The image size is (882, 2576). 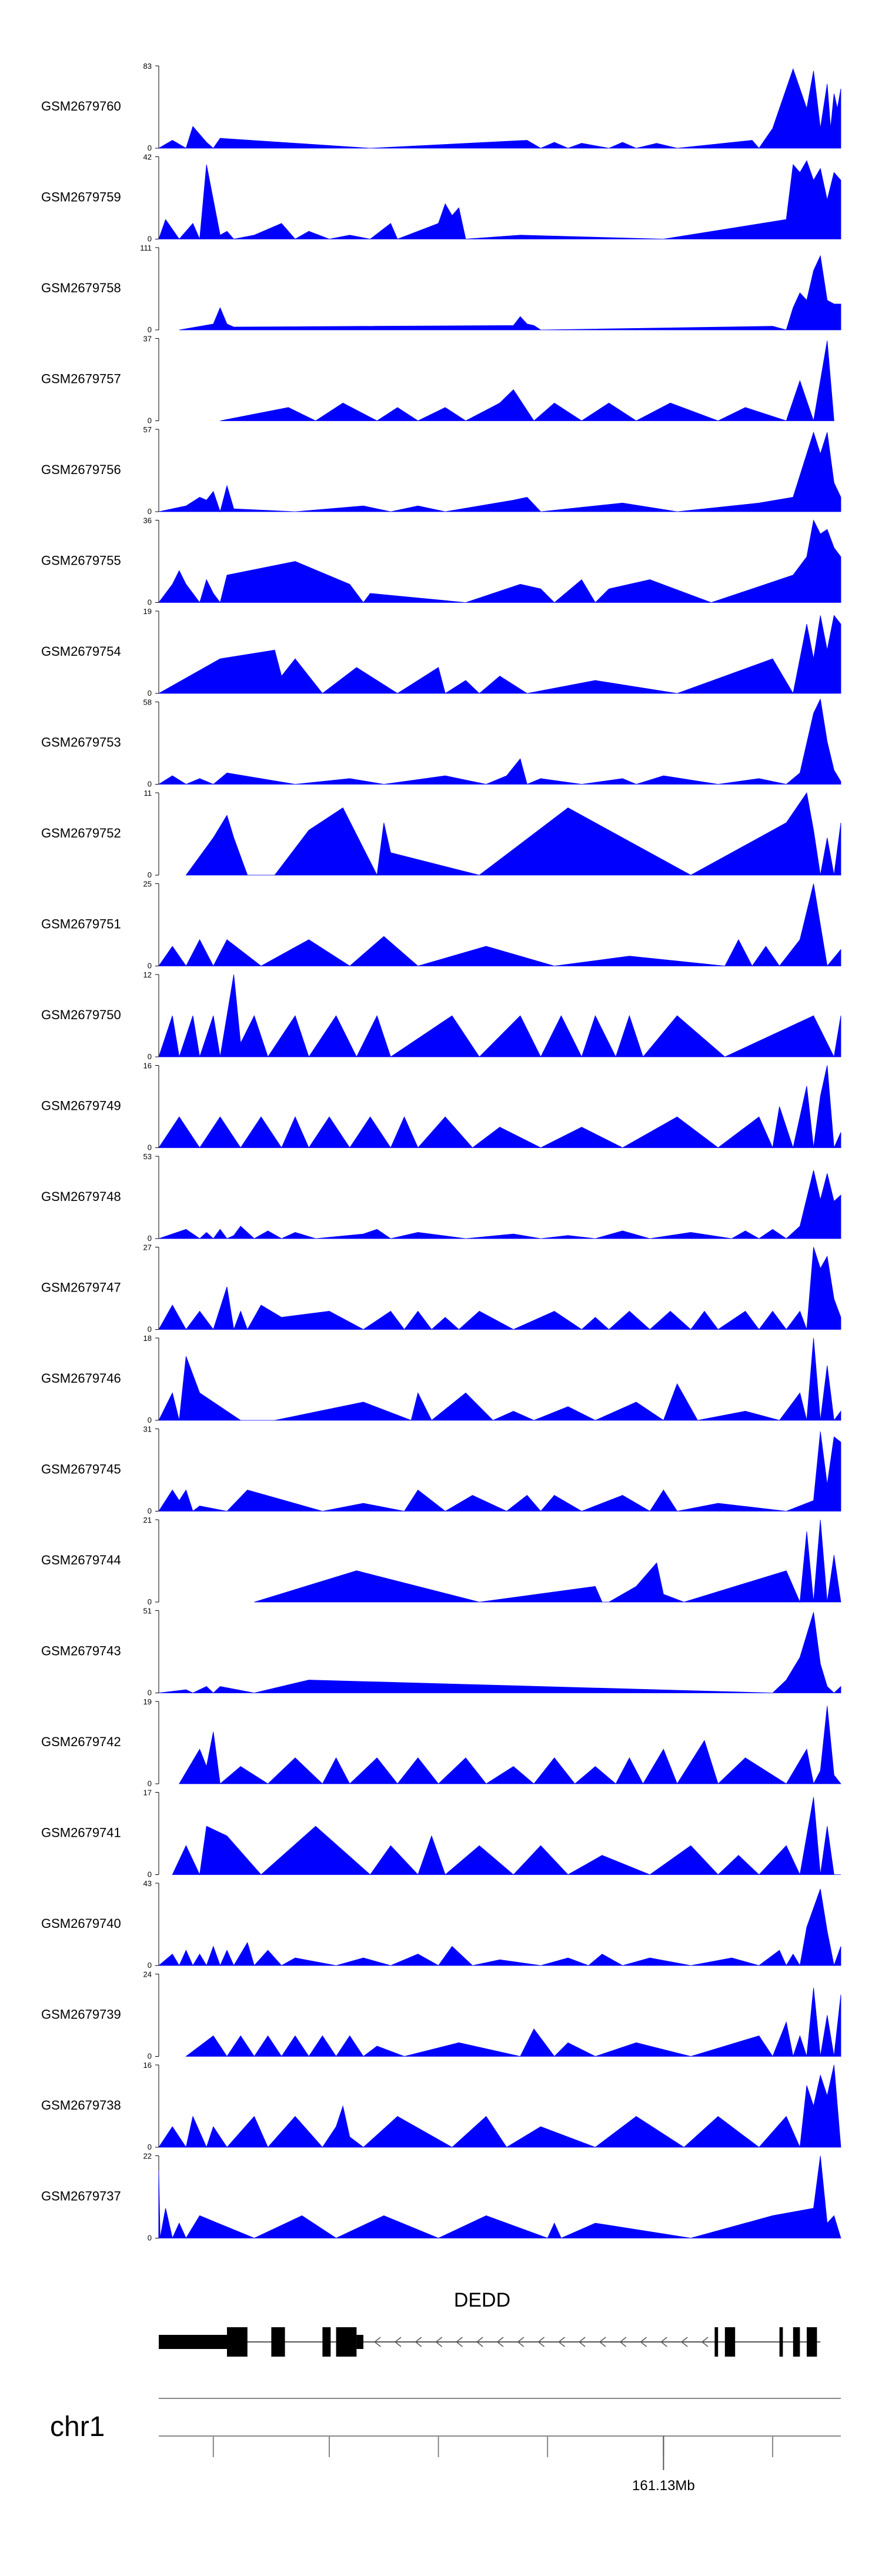 What do you see at coordinates (147, 157) in the screenshot?
I see `y-tick-label-max: 42` at bounding box center [147, 157].